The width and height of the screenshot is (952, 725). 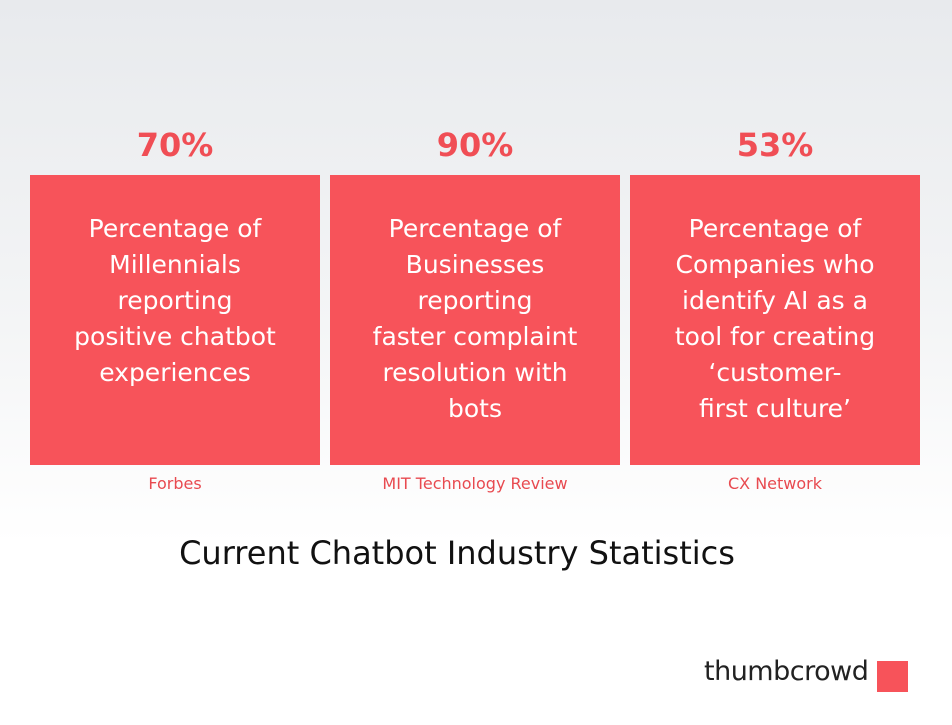 I want to click on card-text: Companies who, so click(x=775, y=264).